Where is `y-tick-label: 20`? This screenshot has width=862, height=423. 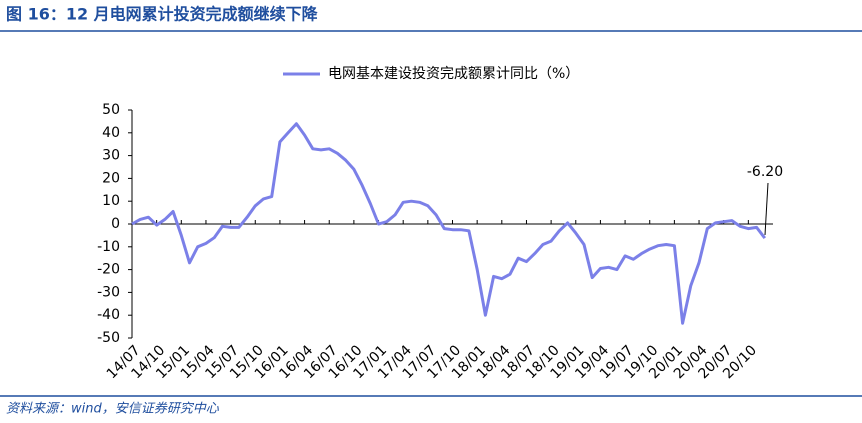
y-tick-label: 20 is located at coordinates (111, 178).